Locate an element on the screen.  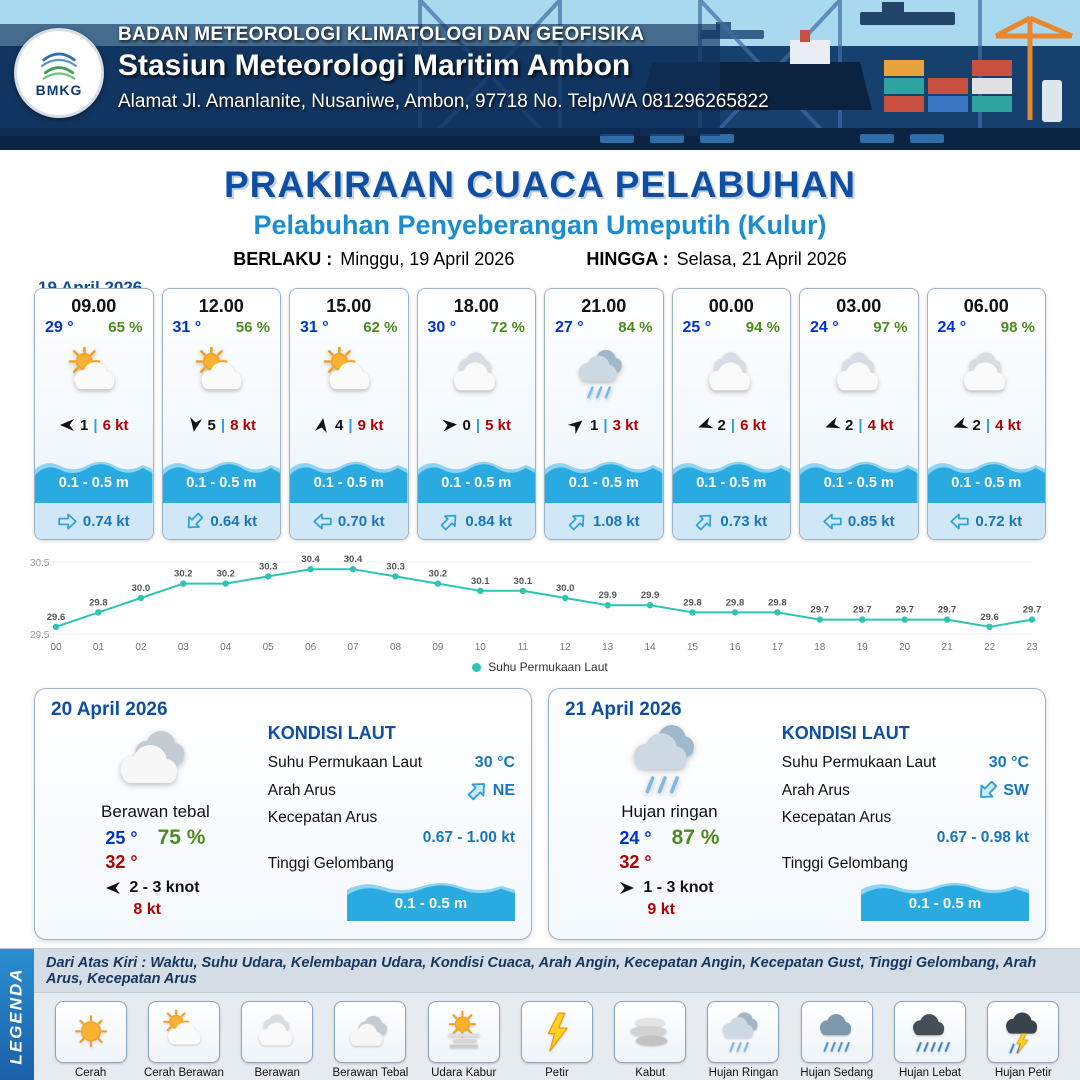
legend-item: Hujan Lebat is located at coordinates (929, 1040).